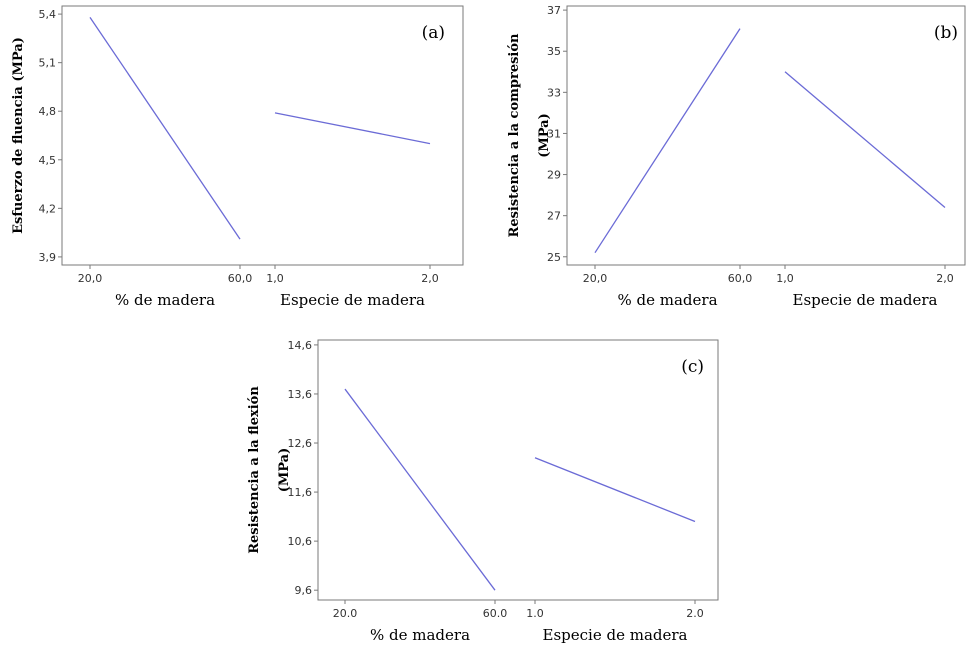 The width and height of the screenshot is (973, 645). What do you see at coordinates (554, 51) in the screenshot?
I see `y-tick-label: 35` at bounding box center [554, 51].